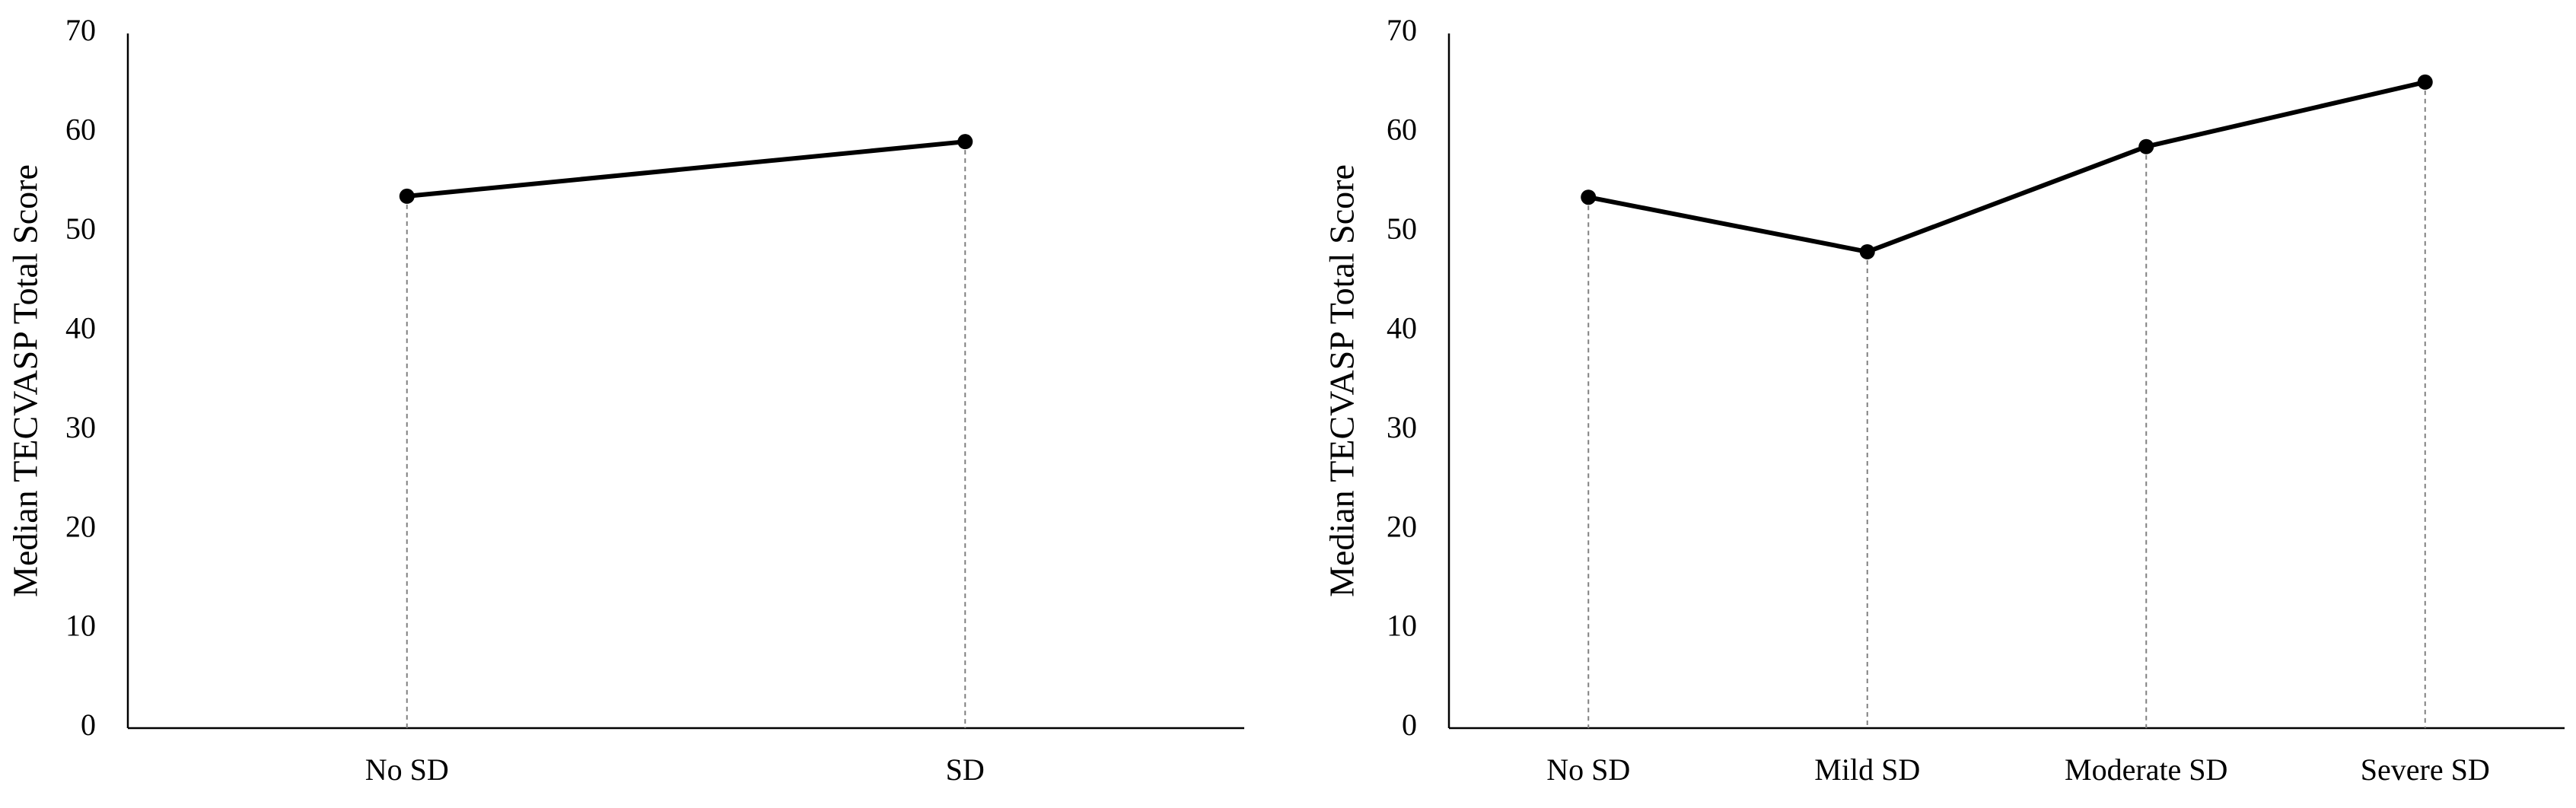  What do you see at coordinates (965, 769) in the screenshot?
I see `x-tick-label: SD` at bounding box center [965, 769].